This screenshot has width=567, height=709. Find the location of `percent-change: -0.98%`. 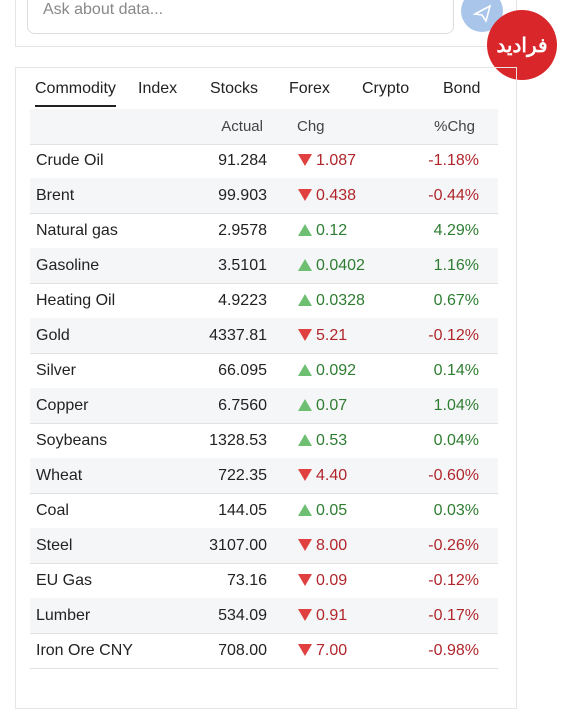

percent-change: -0.98% is located at coordinates (453, 650).